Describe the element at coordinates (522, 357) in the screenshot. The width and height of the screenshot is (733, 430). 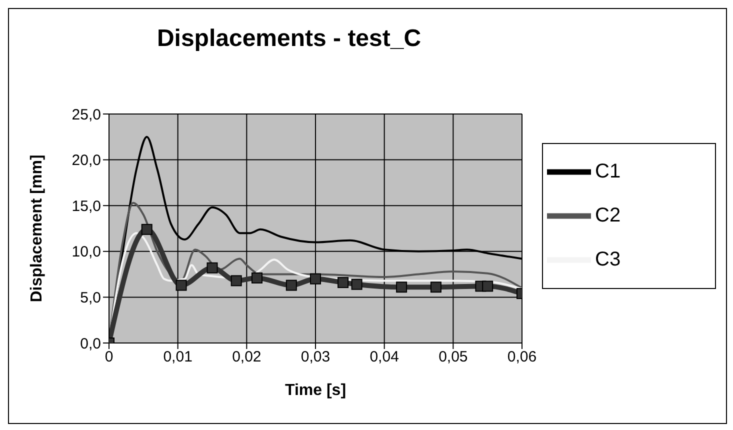
I see `x-tick-label: 0,06` at that location.